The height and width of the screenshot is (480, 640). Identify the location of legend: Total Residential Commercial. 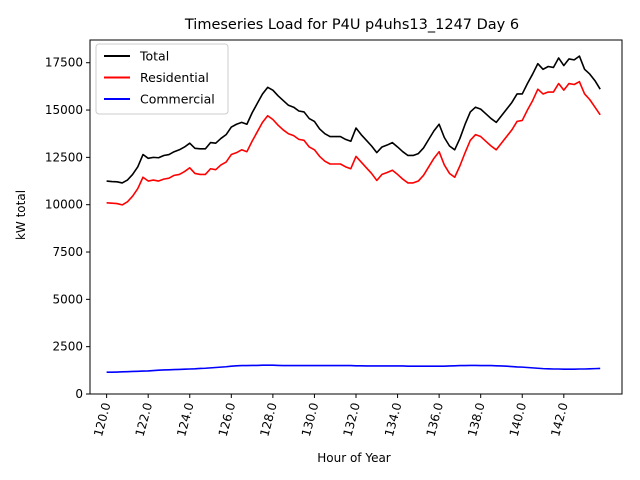
(162, 79).